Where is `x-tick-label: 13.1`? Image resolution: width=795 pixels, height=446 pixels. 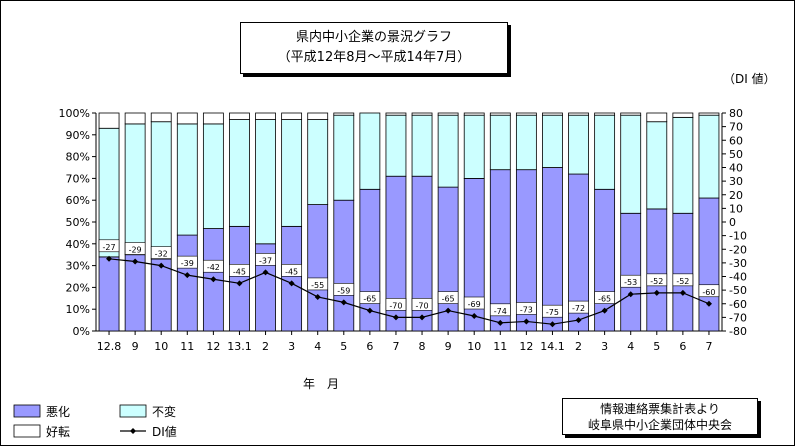 x-tick-label: 13.1 is located at coordinates (239, 346).